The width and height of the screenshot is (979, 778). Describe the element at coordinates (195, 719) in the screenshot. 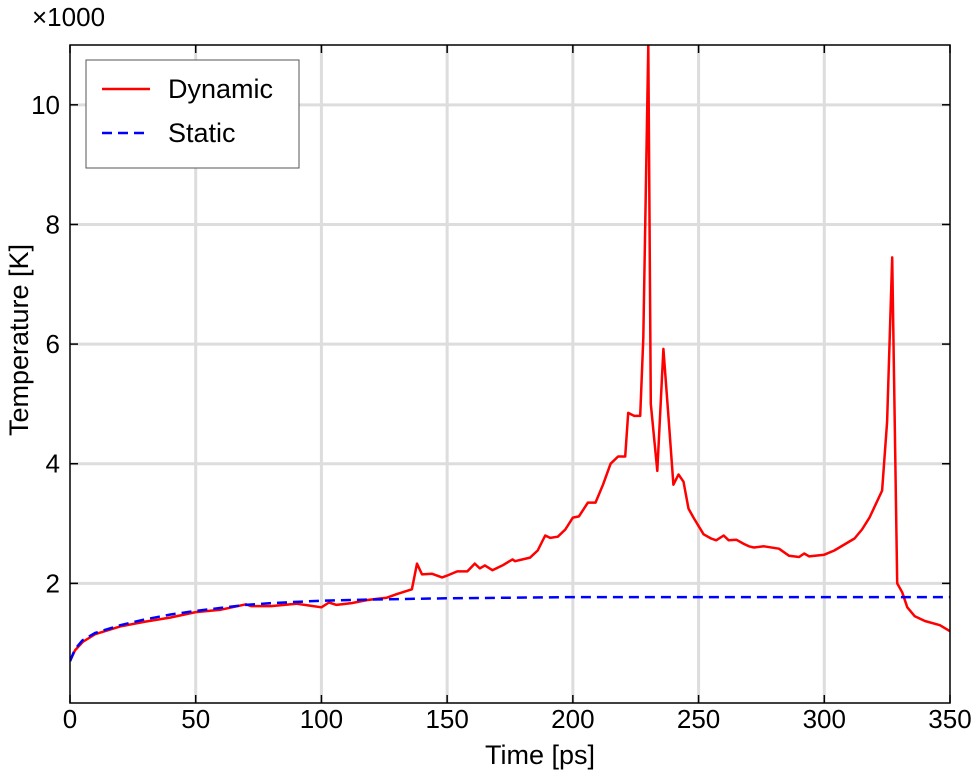

I see `x-tick-label: 50` at that location.